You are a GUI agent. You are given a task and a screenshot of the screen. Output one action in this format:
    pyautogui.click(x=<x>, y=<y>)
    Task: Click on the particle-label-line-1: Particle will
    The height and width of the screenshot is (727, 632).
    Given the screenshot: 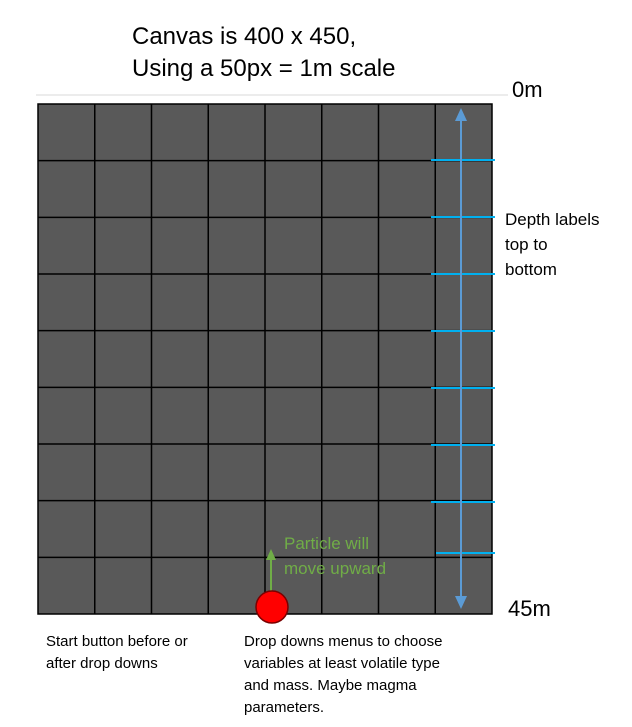 What is the action you would take?
    pyautogui.click(x=326, y=543)
    